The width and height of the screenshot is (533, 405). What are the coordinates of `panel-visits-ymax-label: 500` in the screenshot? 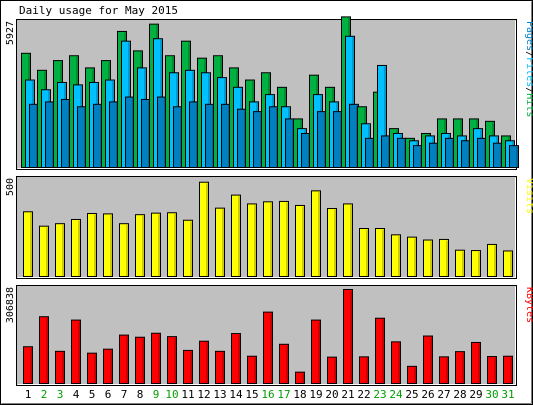 It's located at (10, 187).